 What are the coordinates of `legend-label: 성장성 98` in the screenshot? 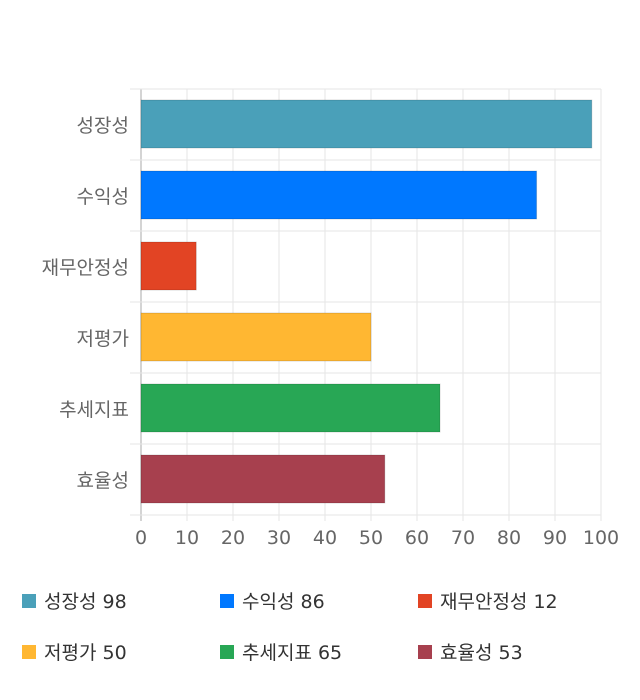 It's located at (85, 602).